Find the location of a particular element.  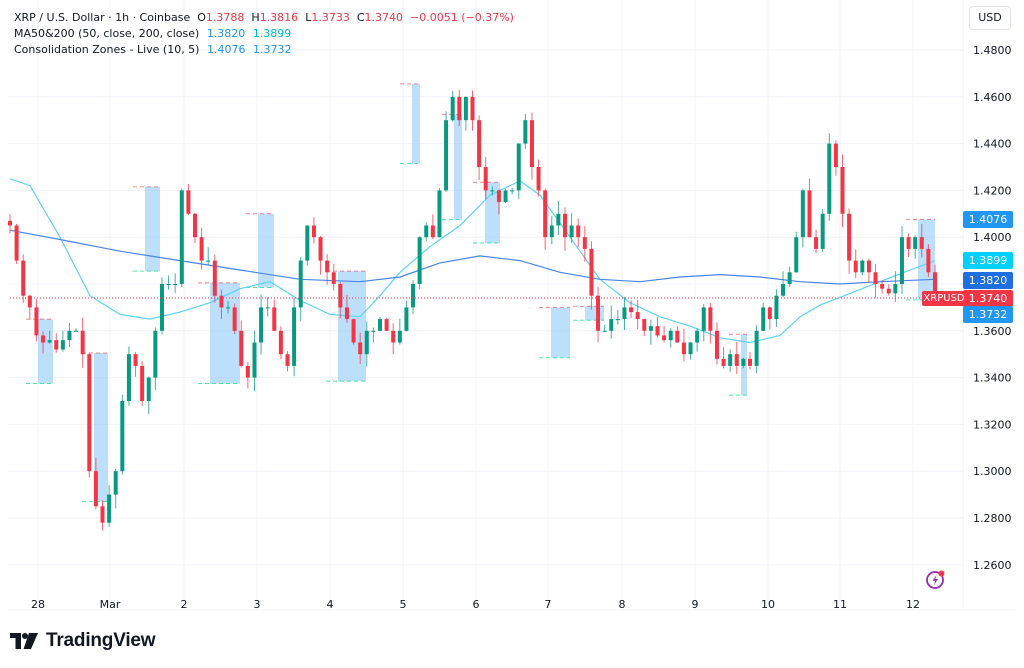

price-tag: 1.3732 is located at coordinates (988, 314).